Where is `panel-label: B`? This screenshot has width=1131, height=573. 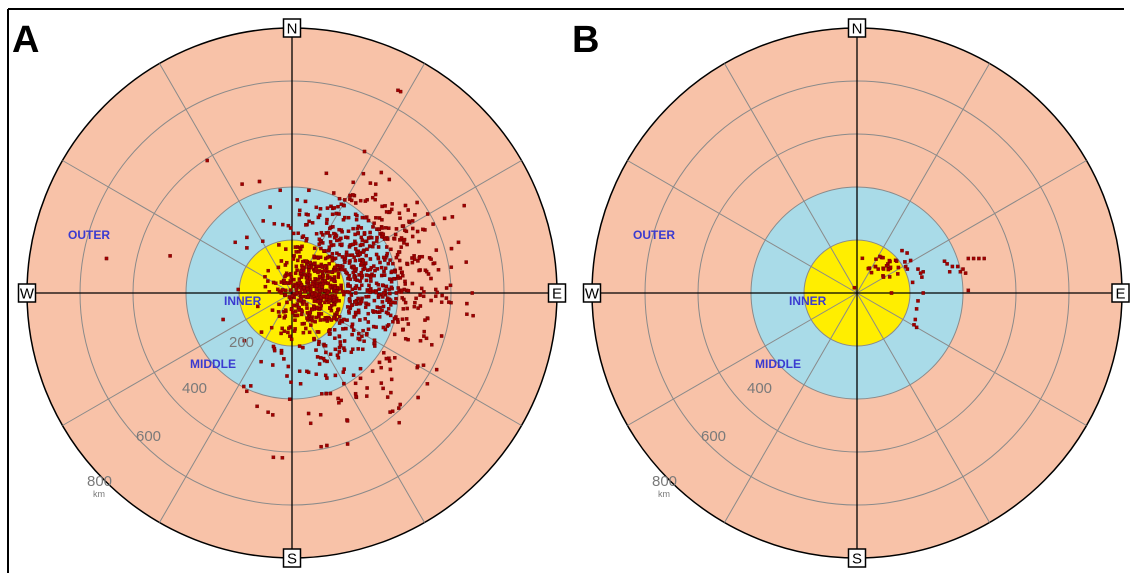
panel-label: B is located at coordinates (585, 40).